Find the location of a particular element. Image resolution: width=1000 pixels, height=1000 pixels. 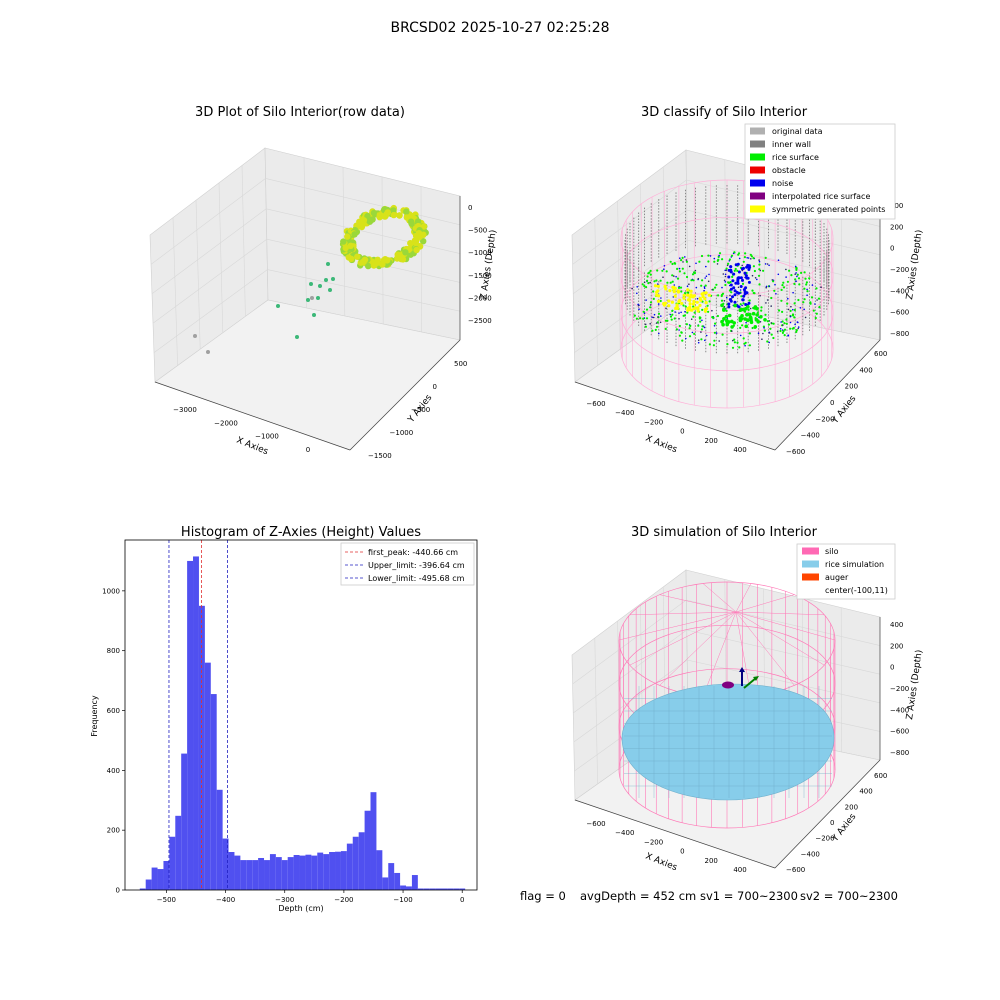

hist-title: Histogram of Z-Axies (Height) Values is located at coordinates (301, 532).